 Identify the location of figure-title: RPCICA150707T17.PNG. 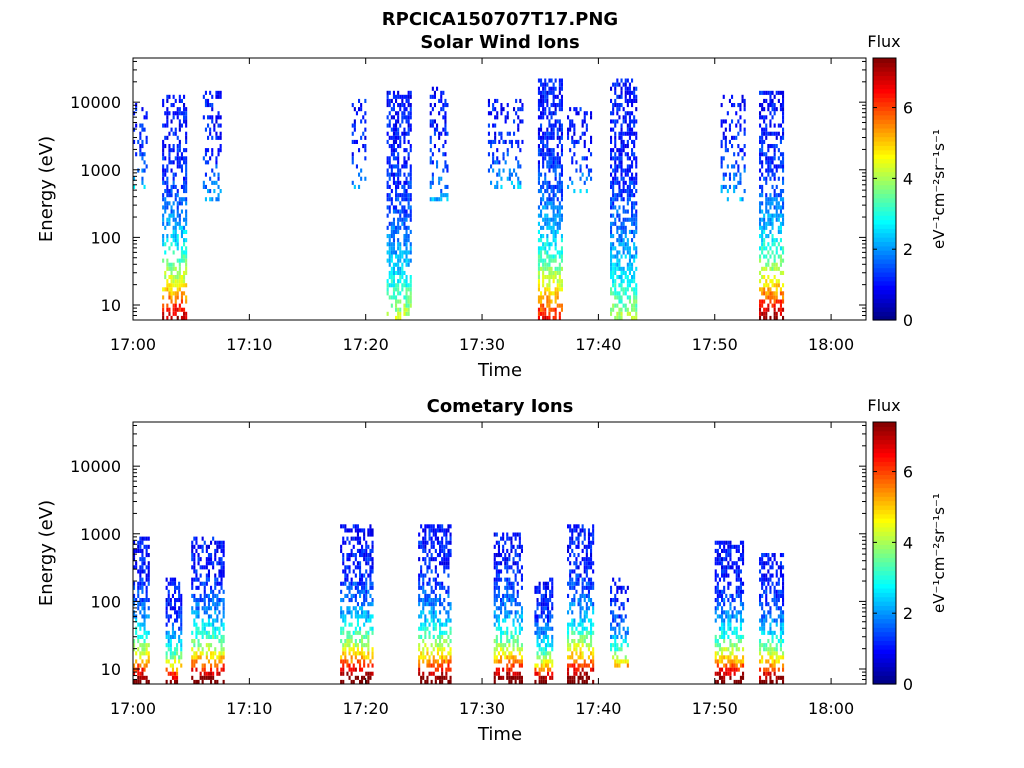
(500, 19).